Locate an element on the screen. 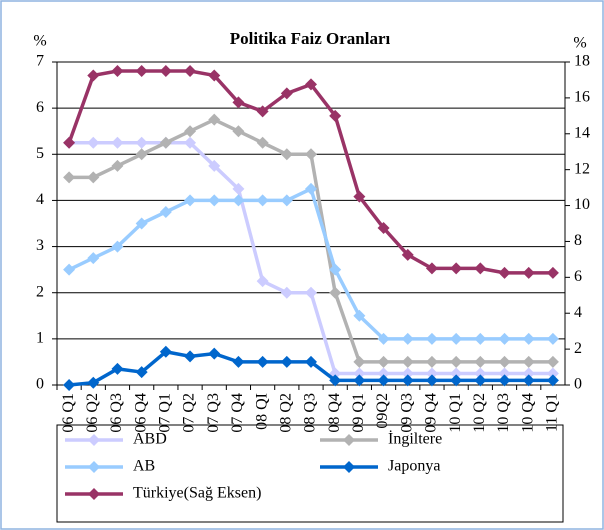 Image resolution: width=604 pixels, height=530 pixels. y2-tick-label: 4 is located at coordinates (578, 312).